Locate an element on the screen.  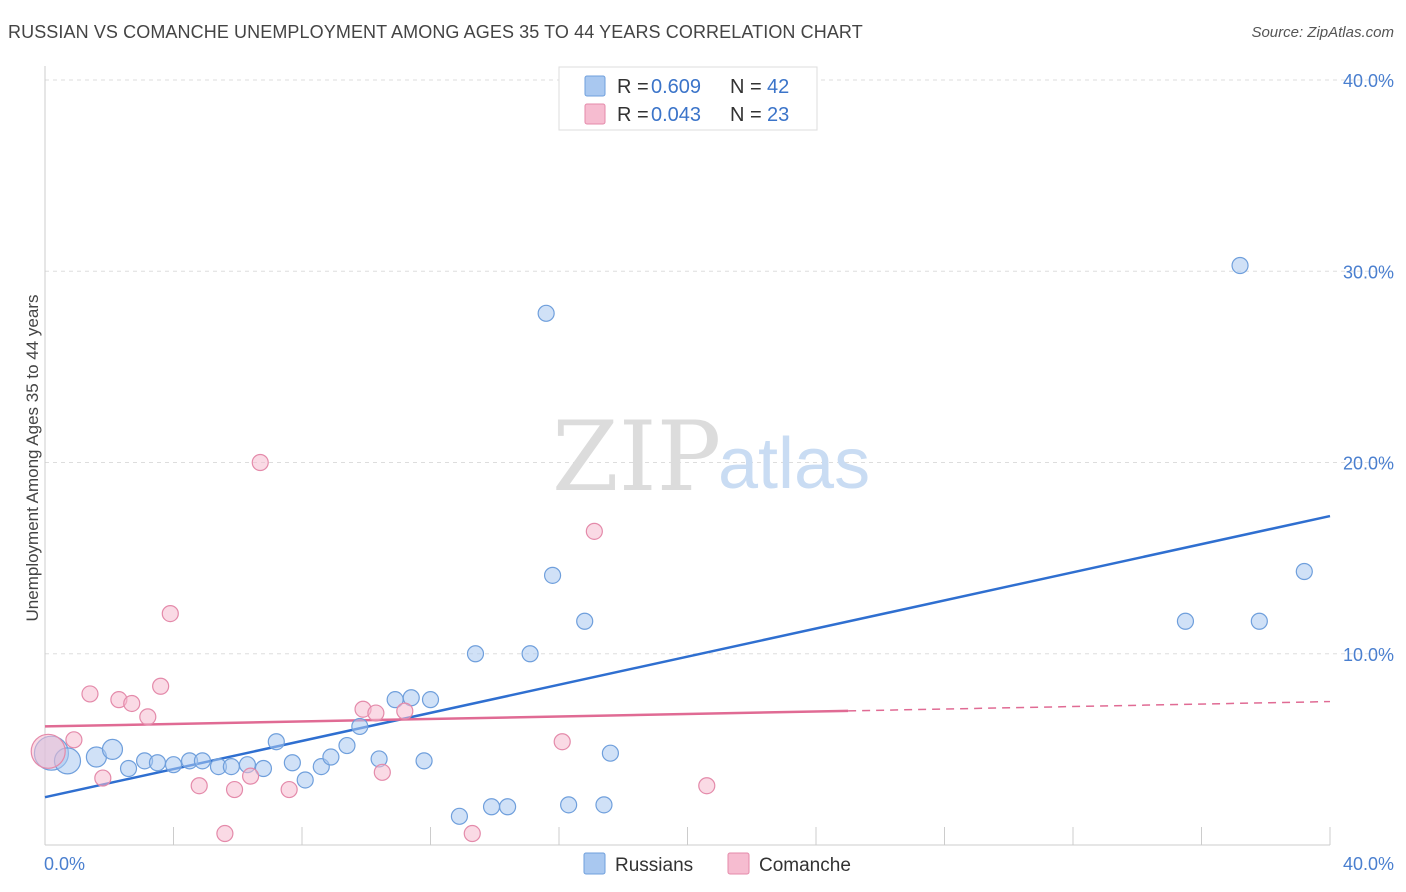
x-tick-min: 0.0% is located at coordinates (64, 864).